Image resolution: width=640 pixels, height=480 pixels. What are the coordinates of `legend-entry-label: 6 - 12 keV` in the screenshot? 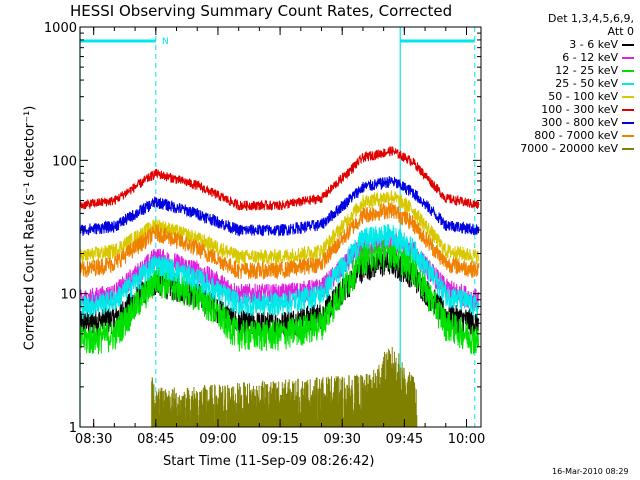 It's located at (590, 57).